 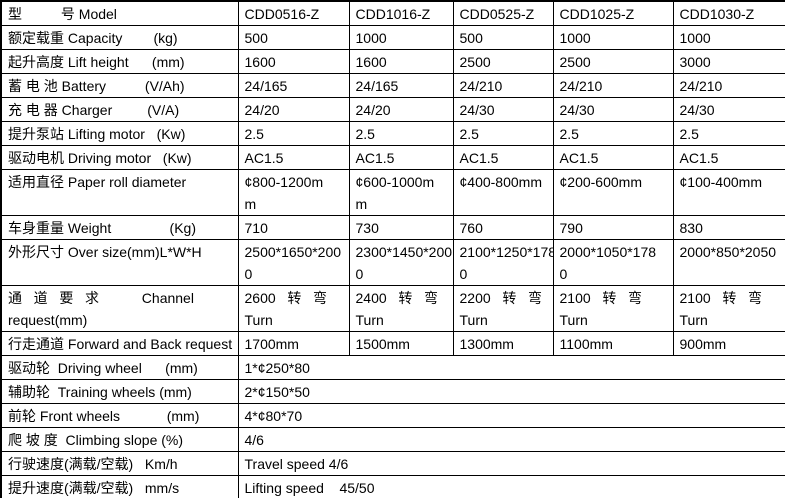 What do you see at coordinates (728, 13) in the screenshot?
I see `model-header-cdd1030z: CDD1030-Z` at bounding box center [728, 13].